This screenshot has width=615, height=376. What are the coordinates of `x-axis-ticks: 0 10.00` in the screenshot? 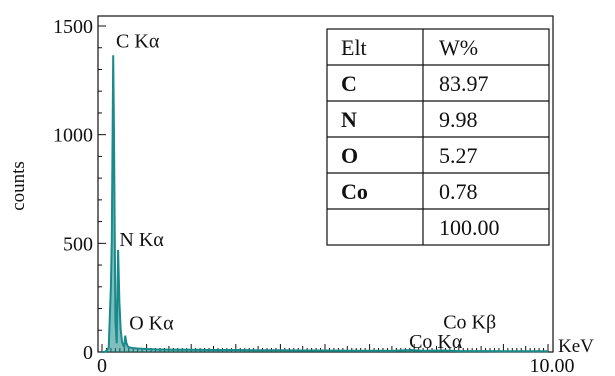 It's located at (336, 360).